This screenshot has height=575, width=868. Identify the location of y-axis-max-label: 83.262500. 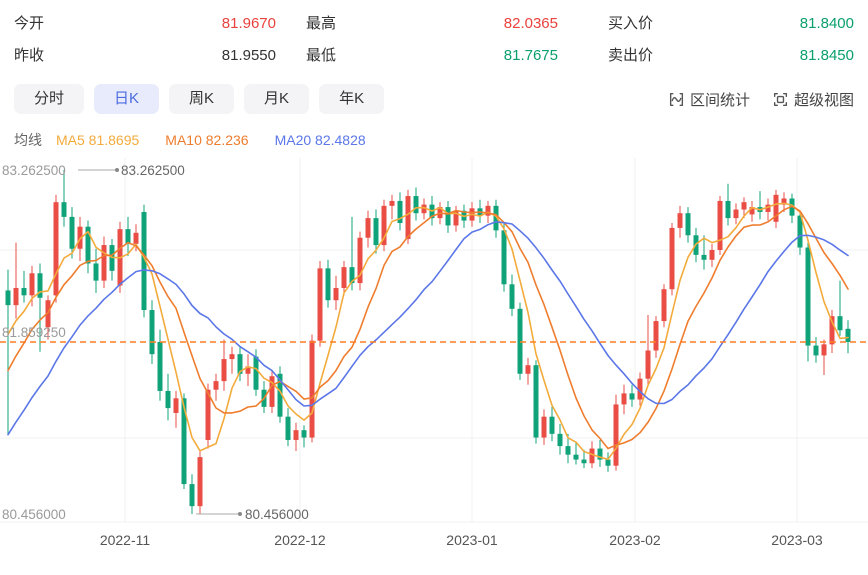
(34, 170).